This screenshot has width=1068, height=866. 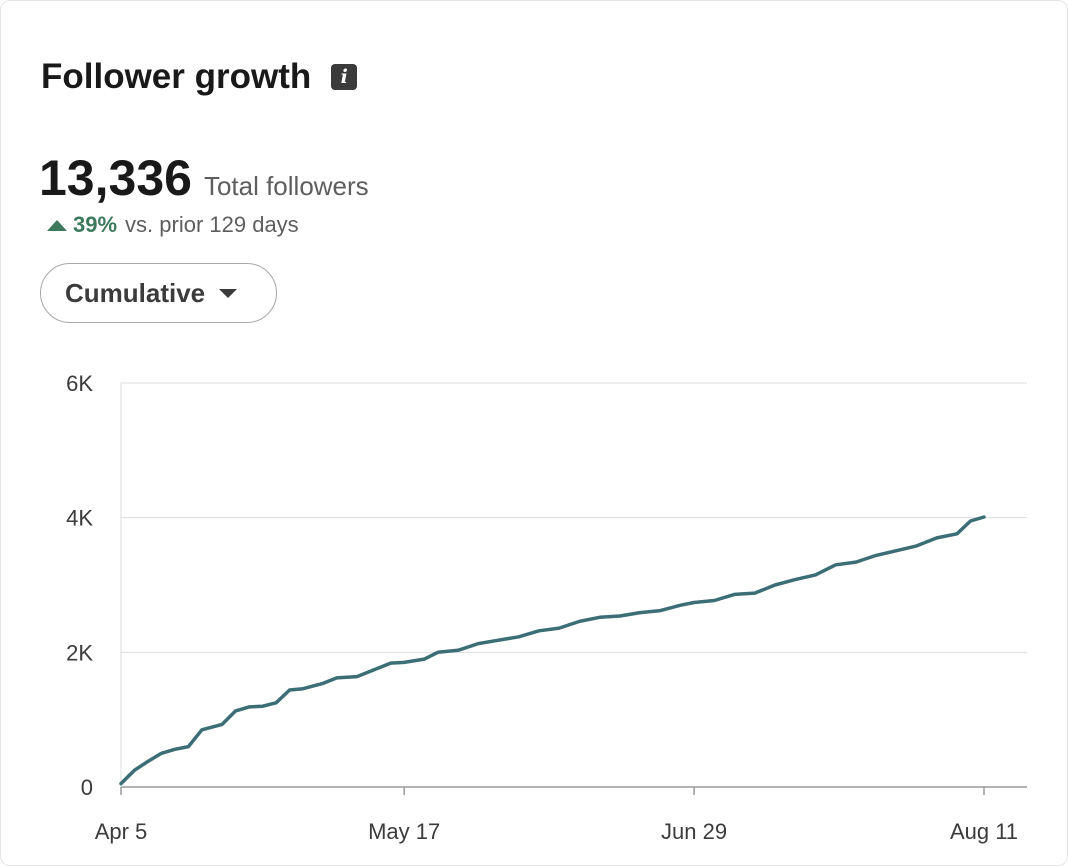 I want to click on y-tick-label: 2K, so click(x=79, y=652).